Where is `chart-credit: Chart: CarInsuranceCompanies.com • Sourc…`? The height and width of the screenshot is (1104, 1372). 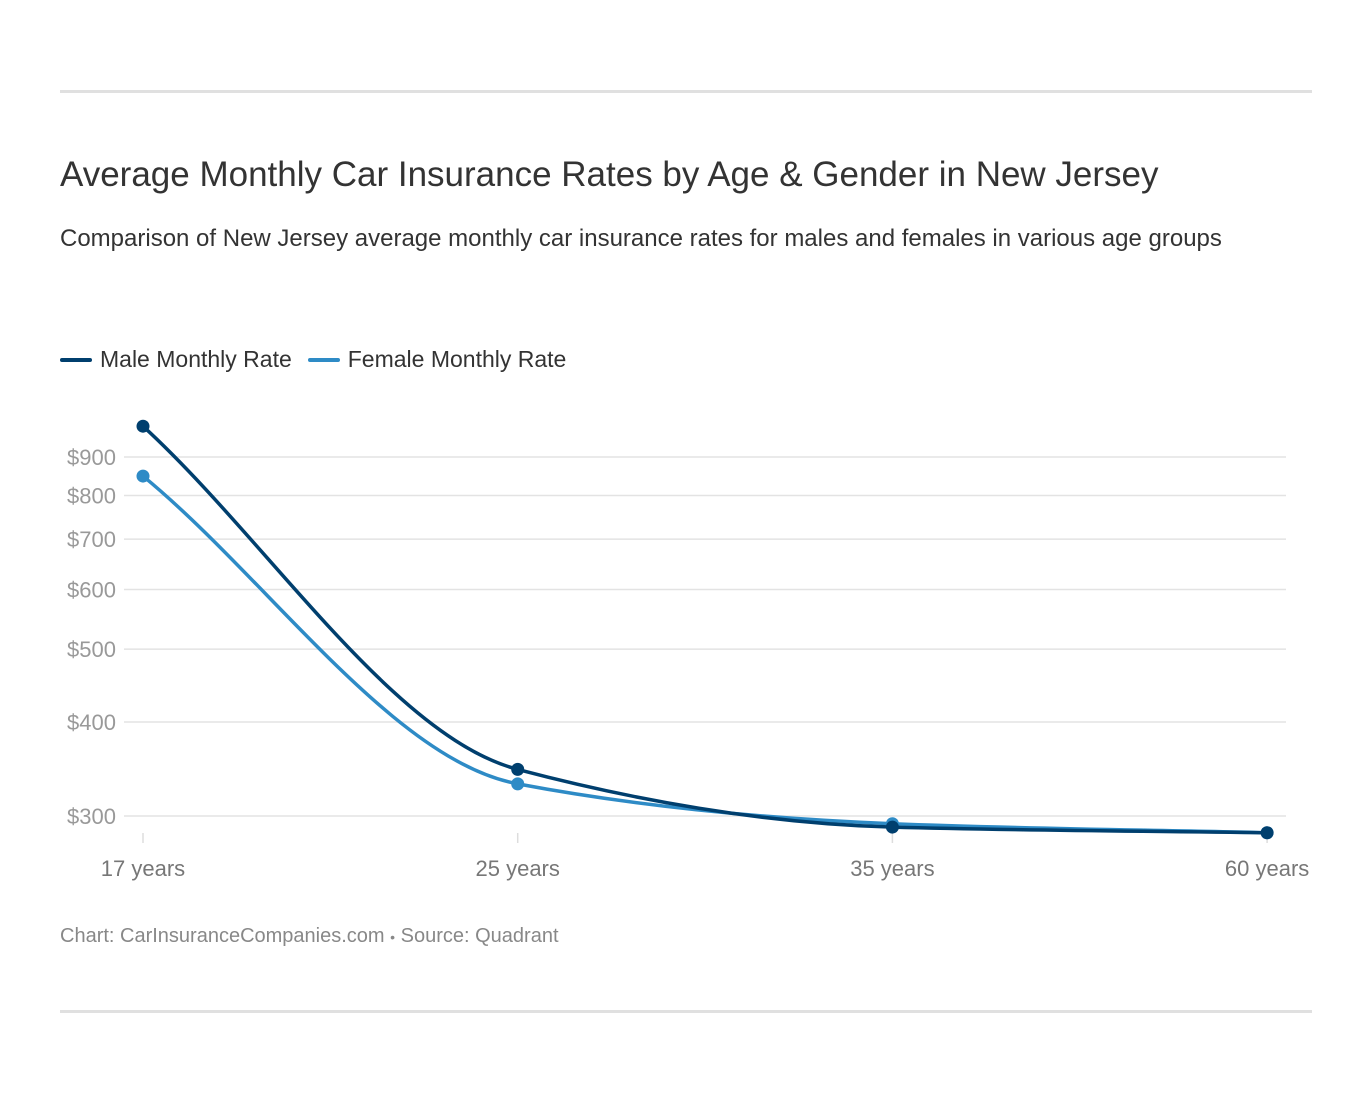 chart-credit: Chart: CarInsuranceCompanies.com • Sourc… is located at coordinates (309, 936).